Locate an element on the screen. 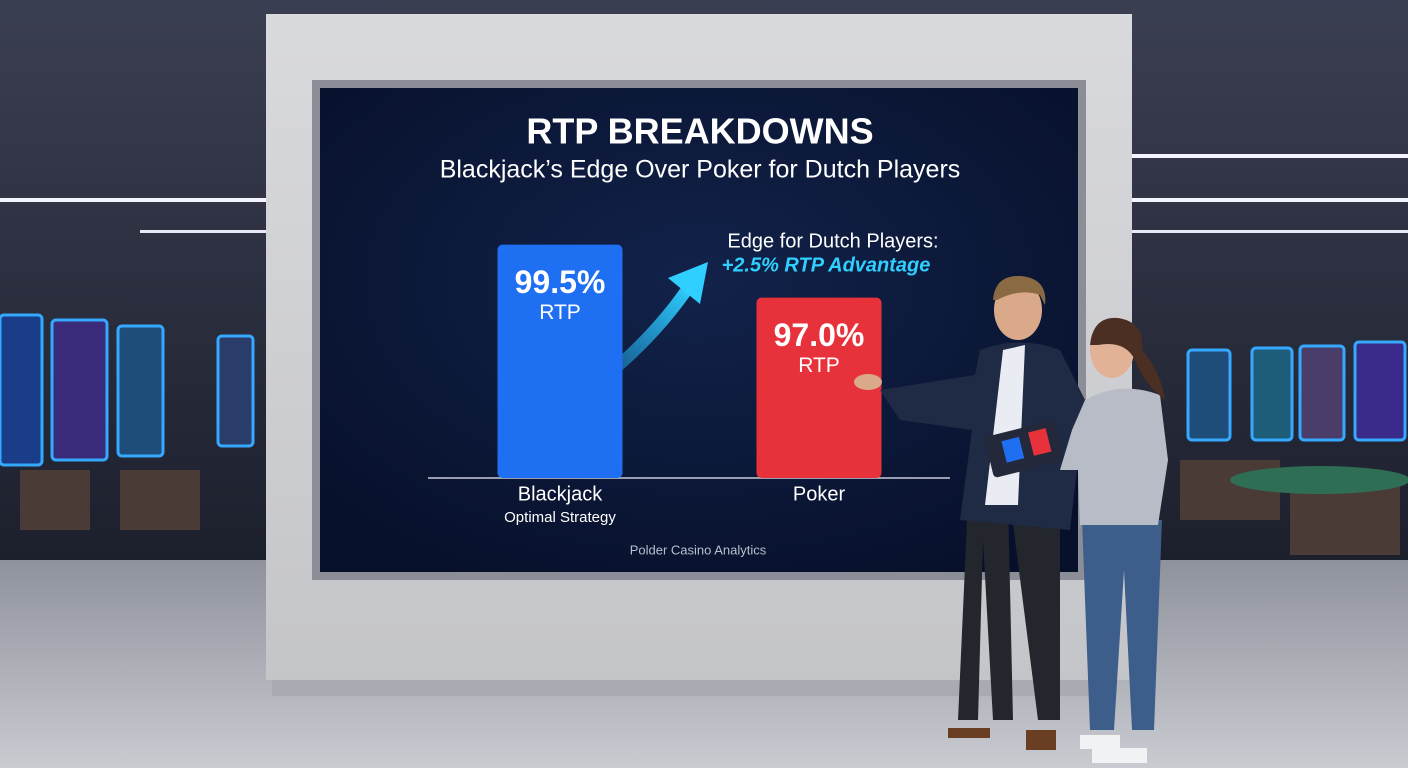  arrow-head is located at coordinates (688, 283).